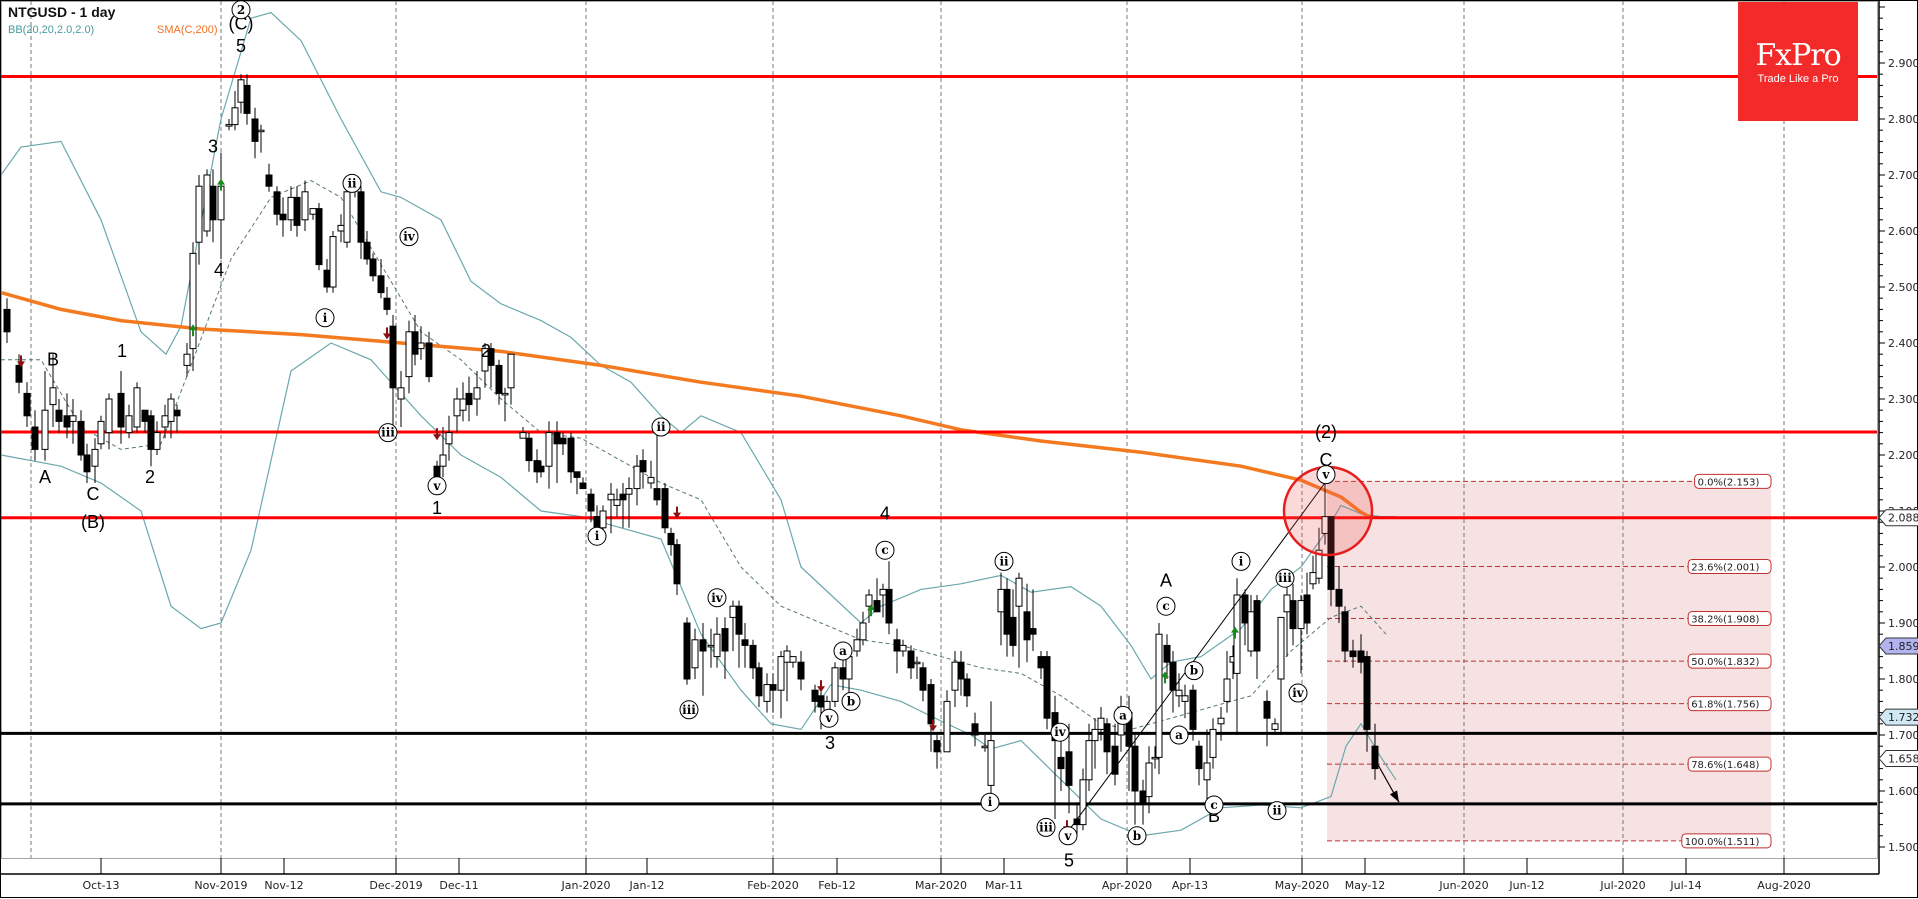  I want to click on wave-sublabel: iii, so click(1046, 827).